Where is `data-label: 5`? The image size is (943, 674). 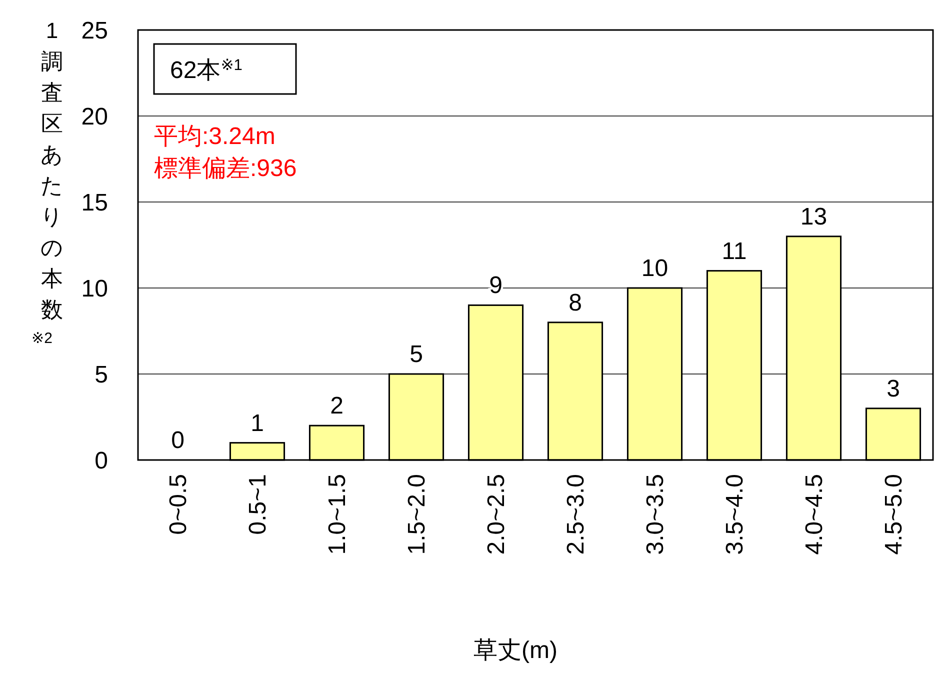 data-label: 5 is located at coordinates (416, 354).